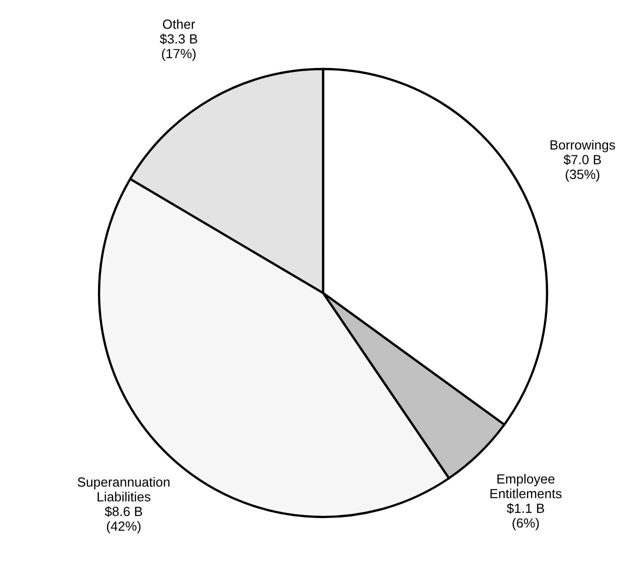 The height and width of the screenshot is (570, 635). I want to click on data-label: $8.6 B (42%), so click(123, 520).